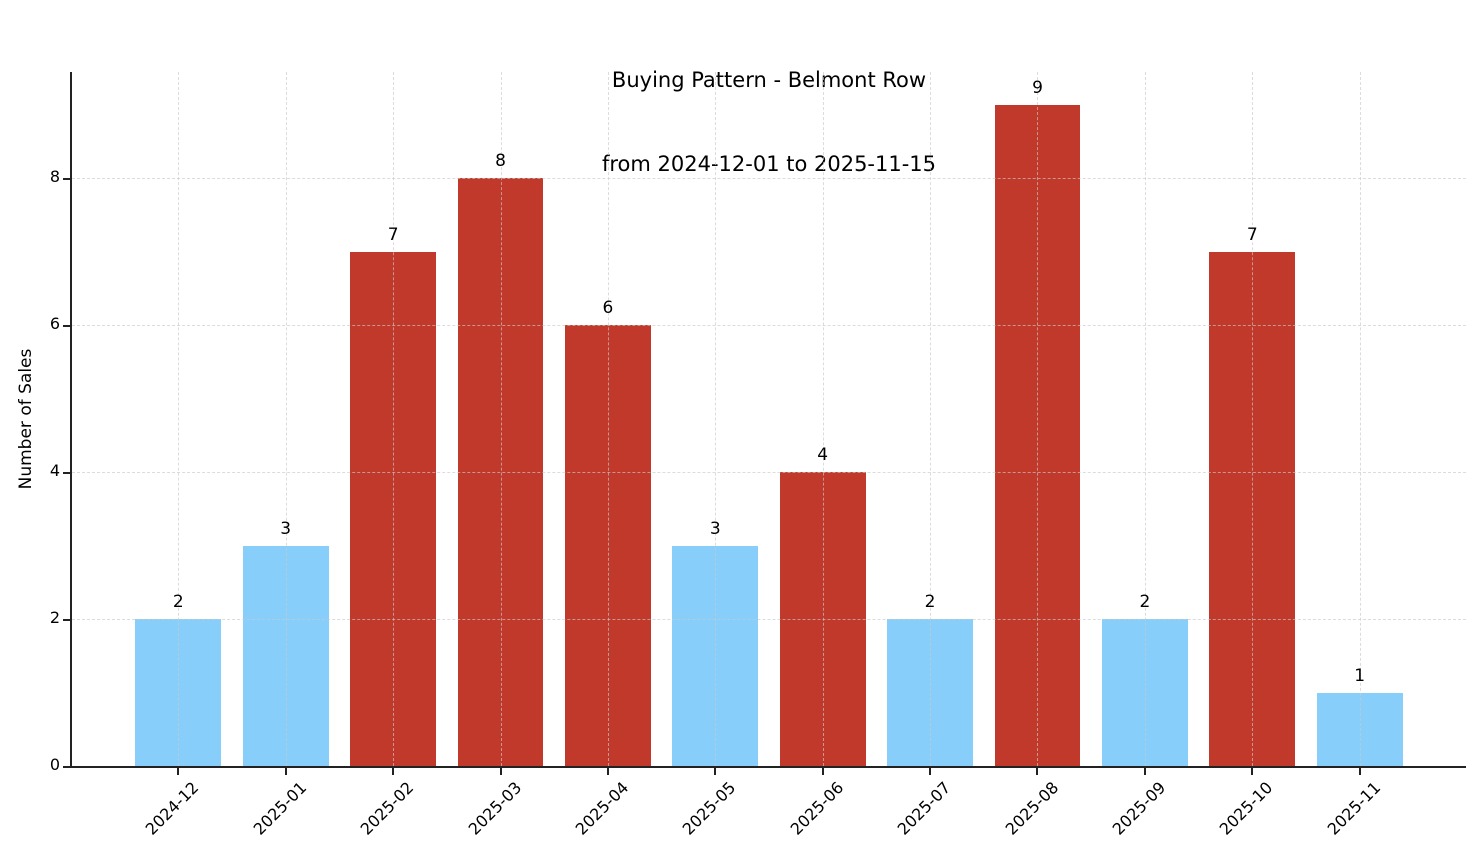 The image size is (1481, 863). I want to click on x-tick-label: 2025-06, so click(817, 808).